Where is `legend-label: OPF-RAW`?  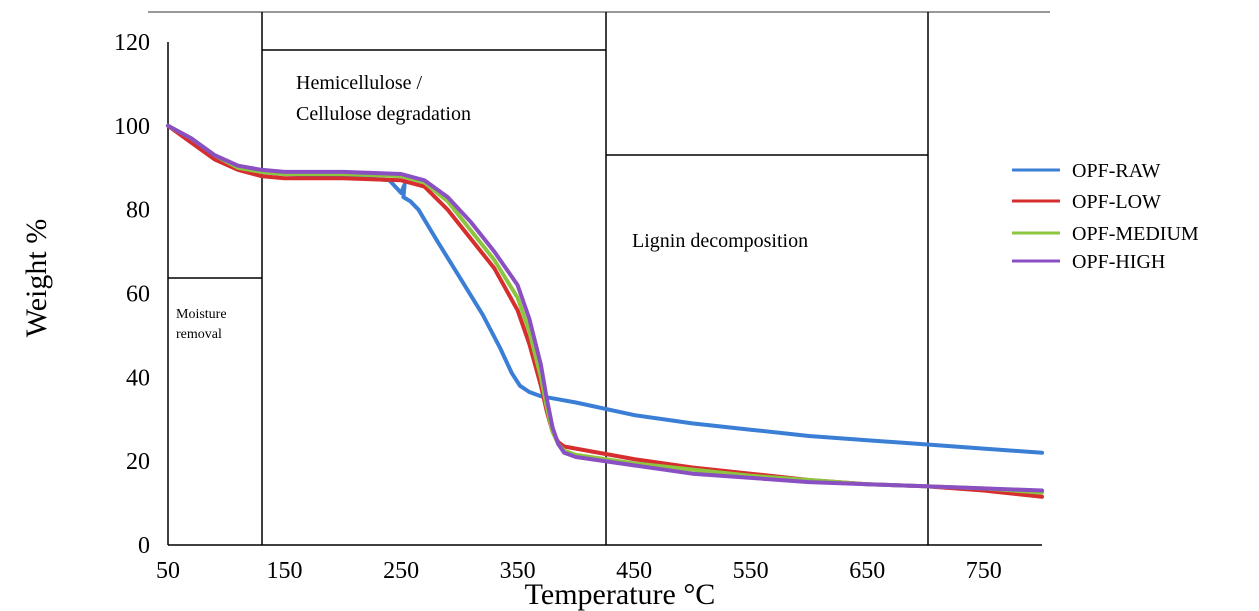
legend-label: OPF-RAW is located at coordinates (1116, 171).